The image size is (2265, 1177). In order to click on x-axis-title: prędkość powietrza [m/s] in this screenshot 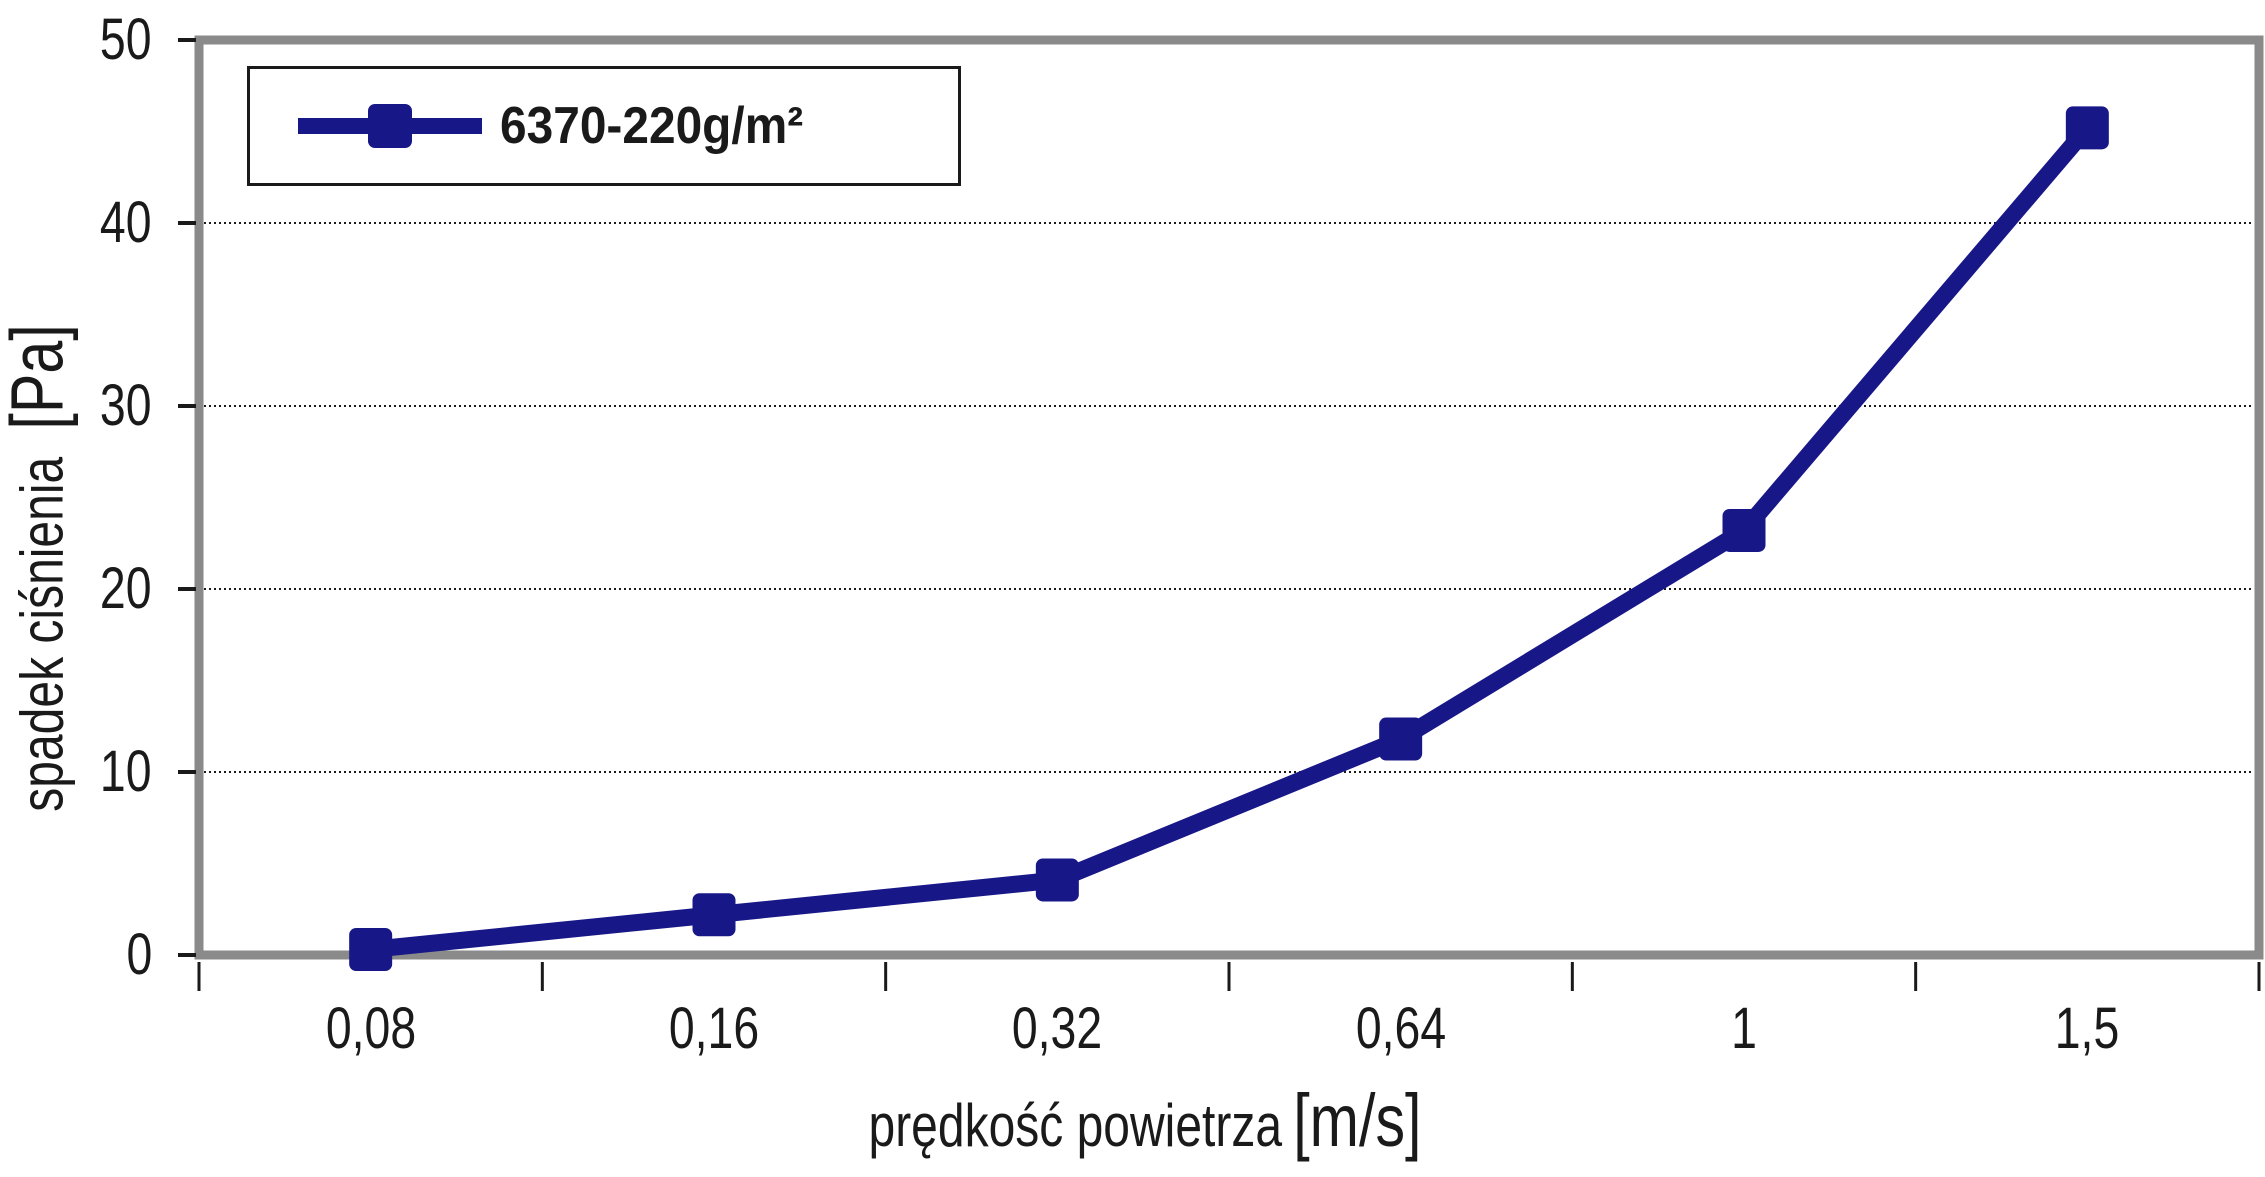, I will do `click(1144, 1122)`.